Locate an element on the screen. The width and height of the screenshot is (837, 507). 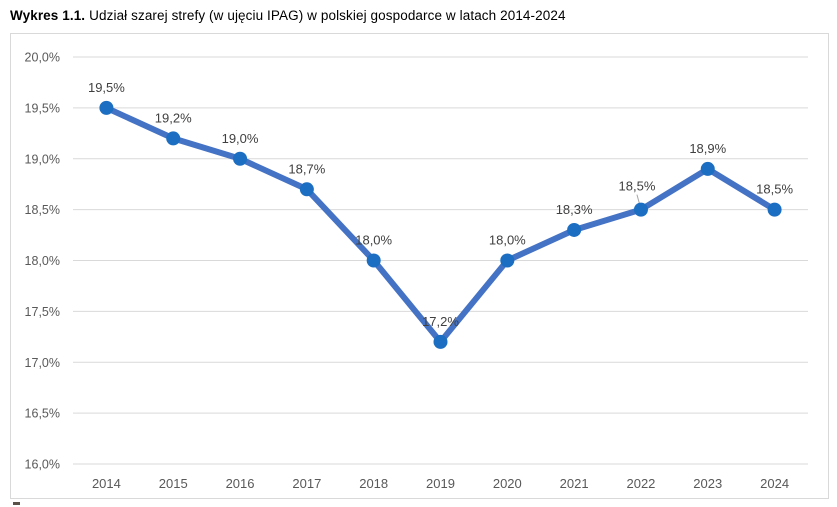
chart-title-number: Wykres 1.1. is located at coordinates (48, 15).